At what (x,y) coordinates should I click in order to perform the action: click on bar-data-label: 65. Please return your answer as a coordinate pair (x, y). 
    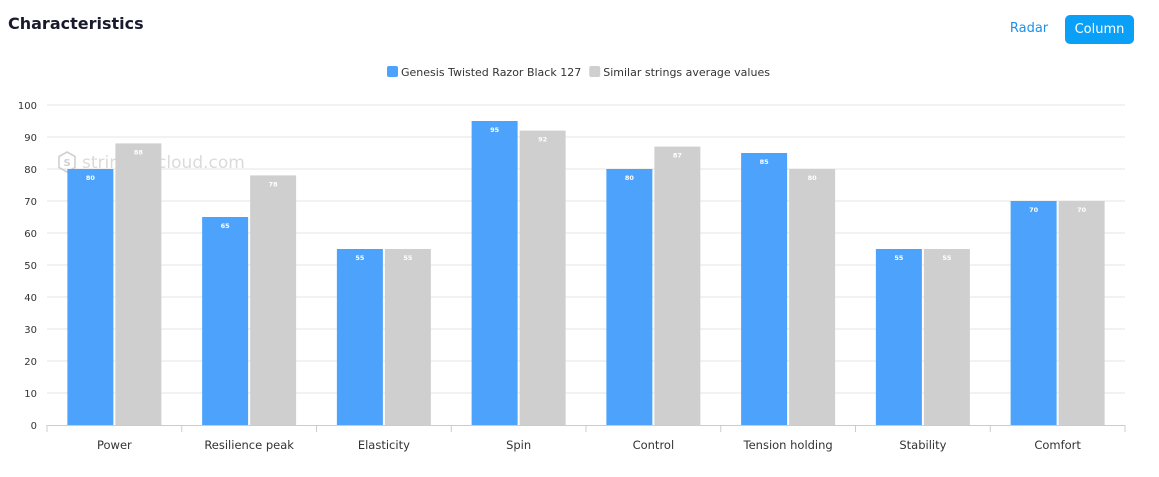
    Looking at the image, I should click on (226, 226).